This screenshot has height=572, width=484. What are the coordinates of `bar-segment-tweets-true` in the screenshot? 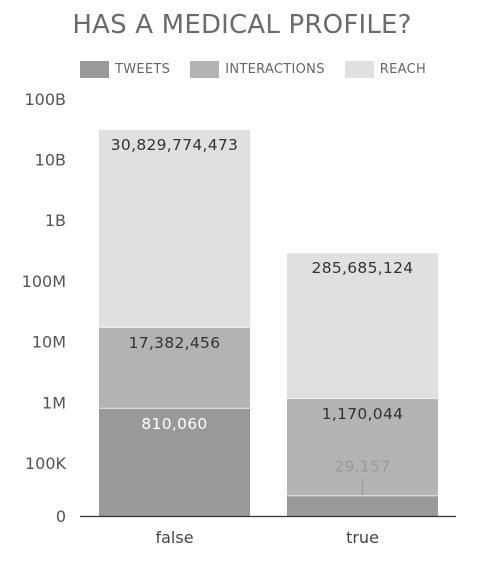 It's located at (362, 505).